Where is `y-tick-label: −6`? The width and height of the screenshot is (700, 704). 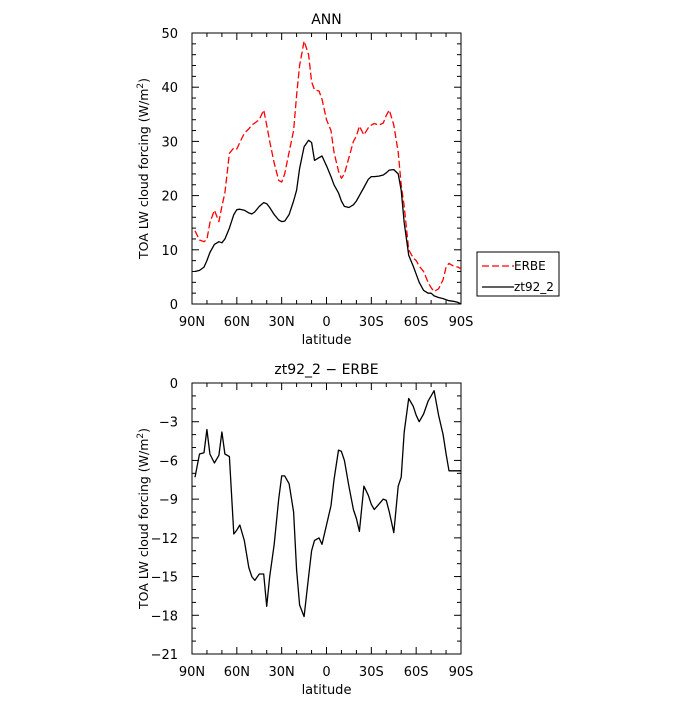
y-tick-label: −6 is located at coordinates (168, 461).